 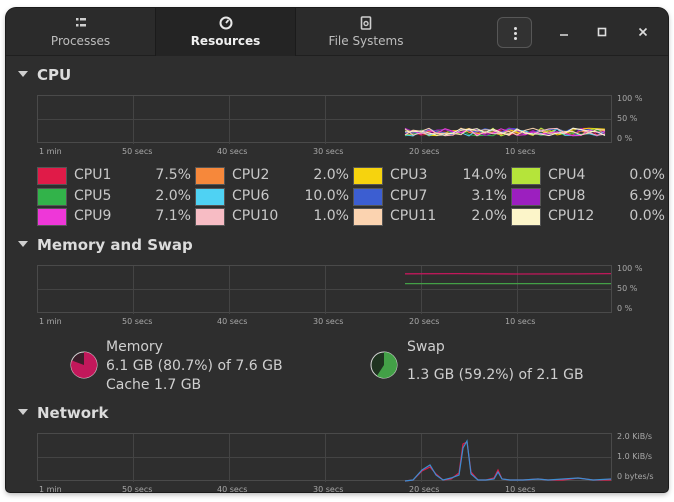 What do you see at coordinates (251, 175) in the screenshot?
I see `cpu-name: CPU2` at bounding box center [251, 175].